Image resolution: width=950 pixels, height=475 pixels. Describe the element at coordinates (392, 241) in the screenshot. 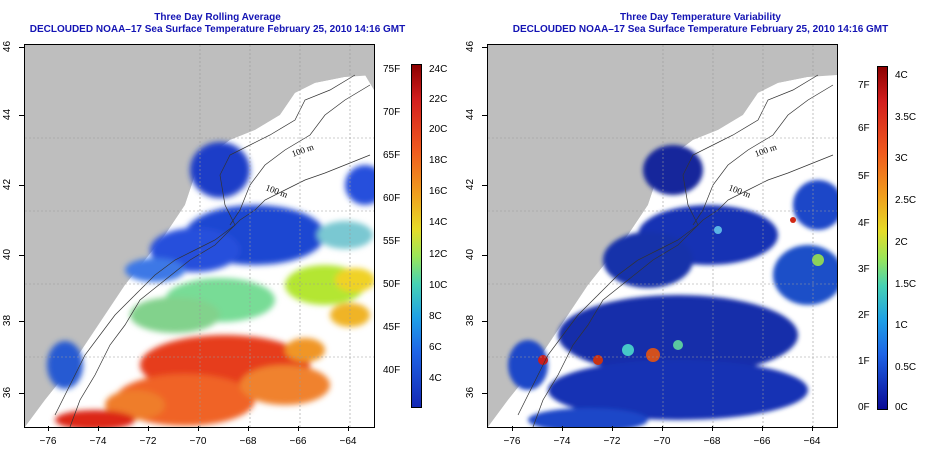

I see `cb-f-label: 55F` at that location.